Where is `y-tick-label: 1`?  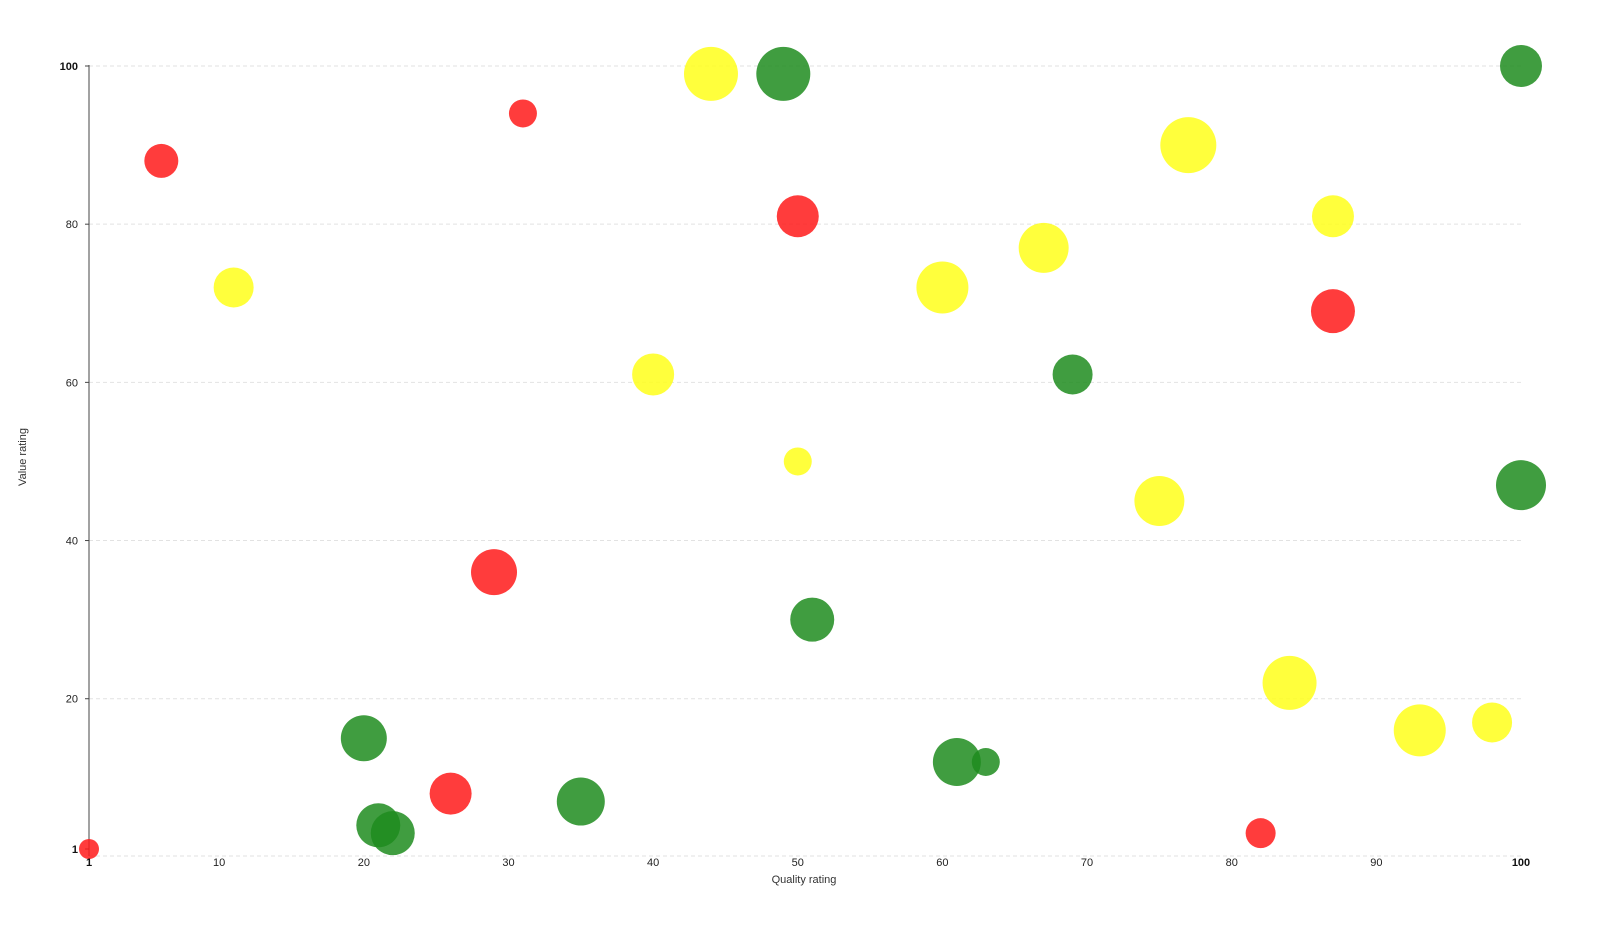 y-tick-label: 1 is located at coordinates (75, 850).